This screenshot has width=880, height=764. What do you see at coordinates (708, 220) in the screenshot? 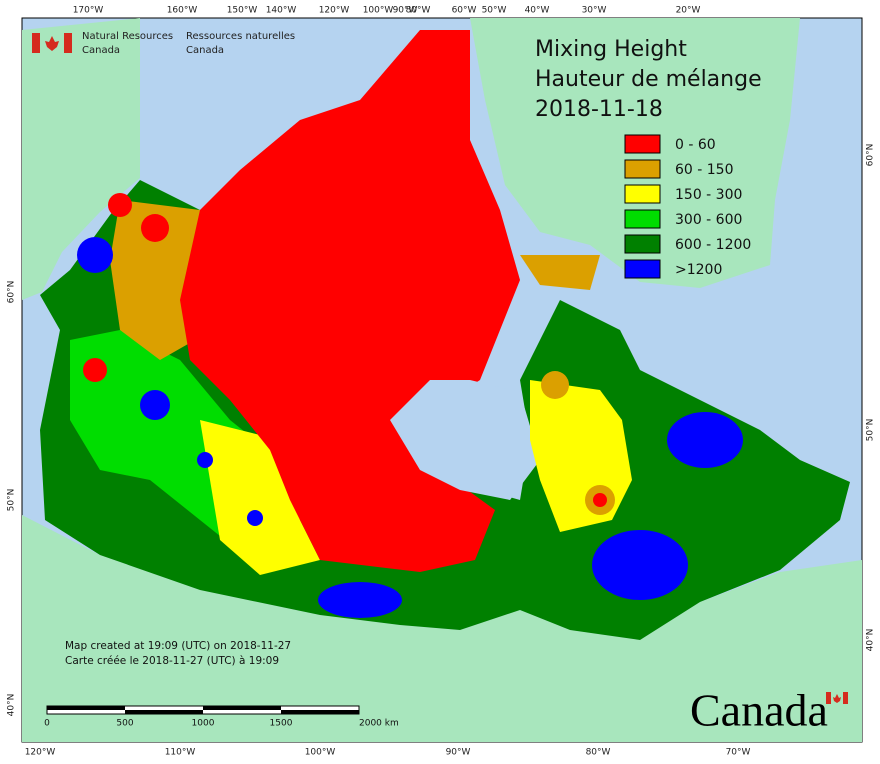
I see `legend-label: 300 - 600` at bounding box center [708, 220].